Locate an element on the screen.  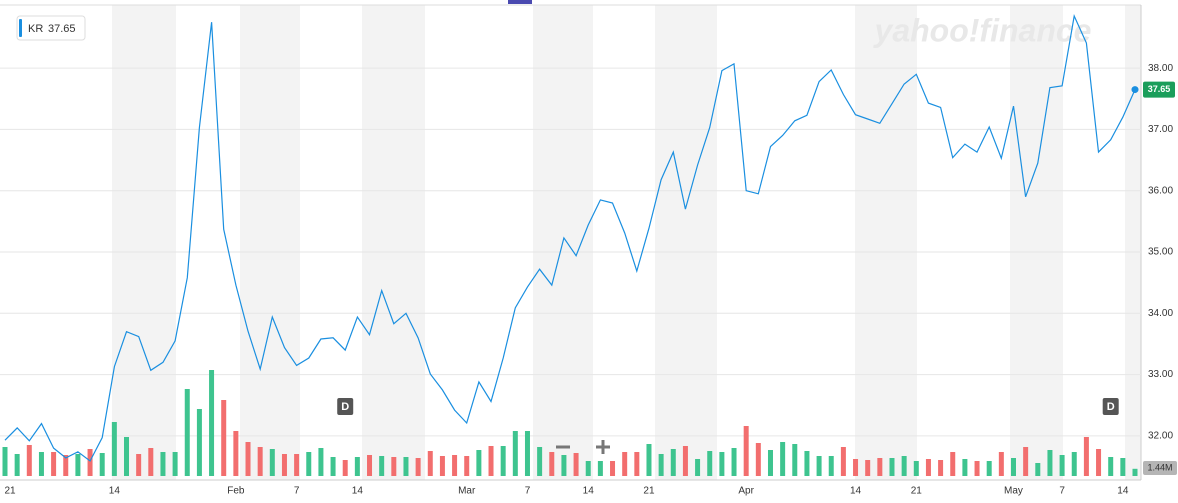
y-tick-label: 38.00 is located at coordinates (1160, 68).